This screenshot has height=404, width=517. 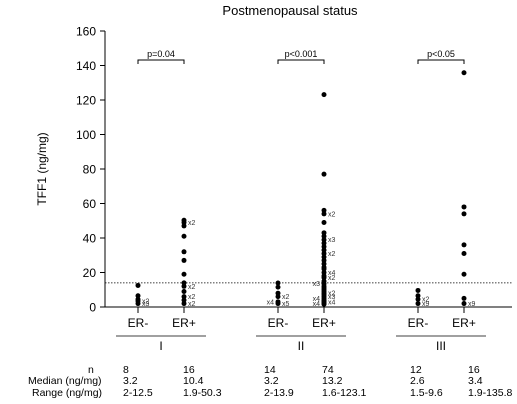 What do you see at coordinates (67, 393) in the screenshot?
I see `table-row-label-range: Range (ng/mg)` at bounding box center [67, 393].